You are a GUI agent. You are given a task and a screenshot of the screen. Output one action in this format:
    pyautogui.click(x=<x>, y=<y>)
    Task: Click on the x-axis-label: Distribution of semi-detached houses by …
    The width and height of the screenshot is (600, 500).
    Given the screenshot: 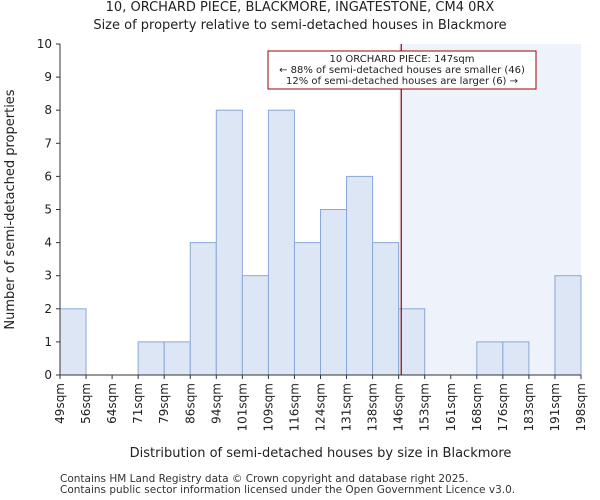 What is the action you would take?
    pyautogui.click(x=321, y=453)
    